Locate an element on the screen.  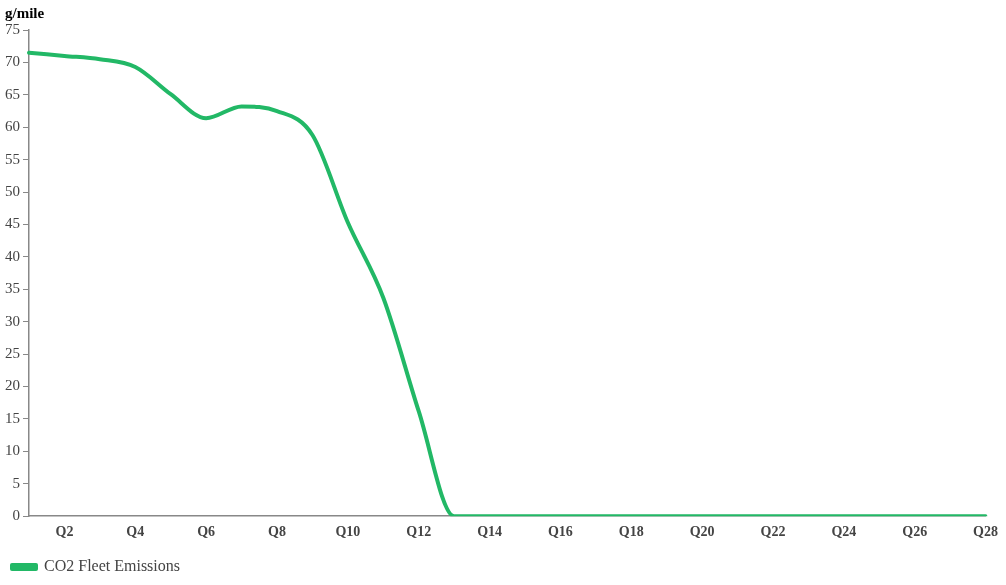
y-tick-label: 30 is located at coordinates (12, 320).